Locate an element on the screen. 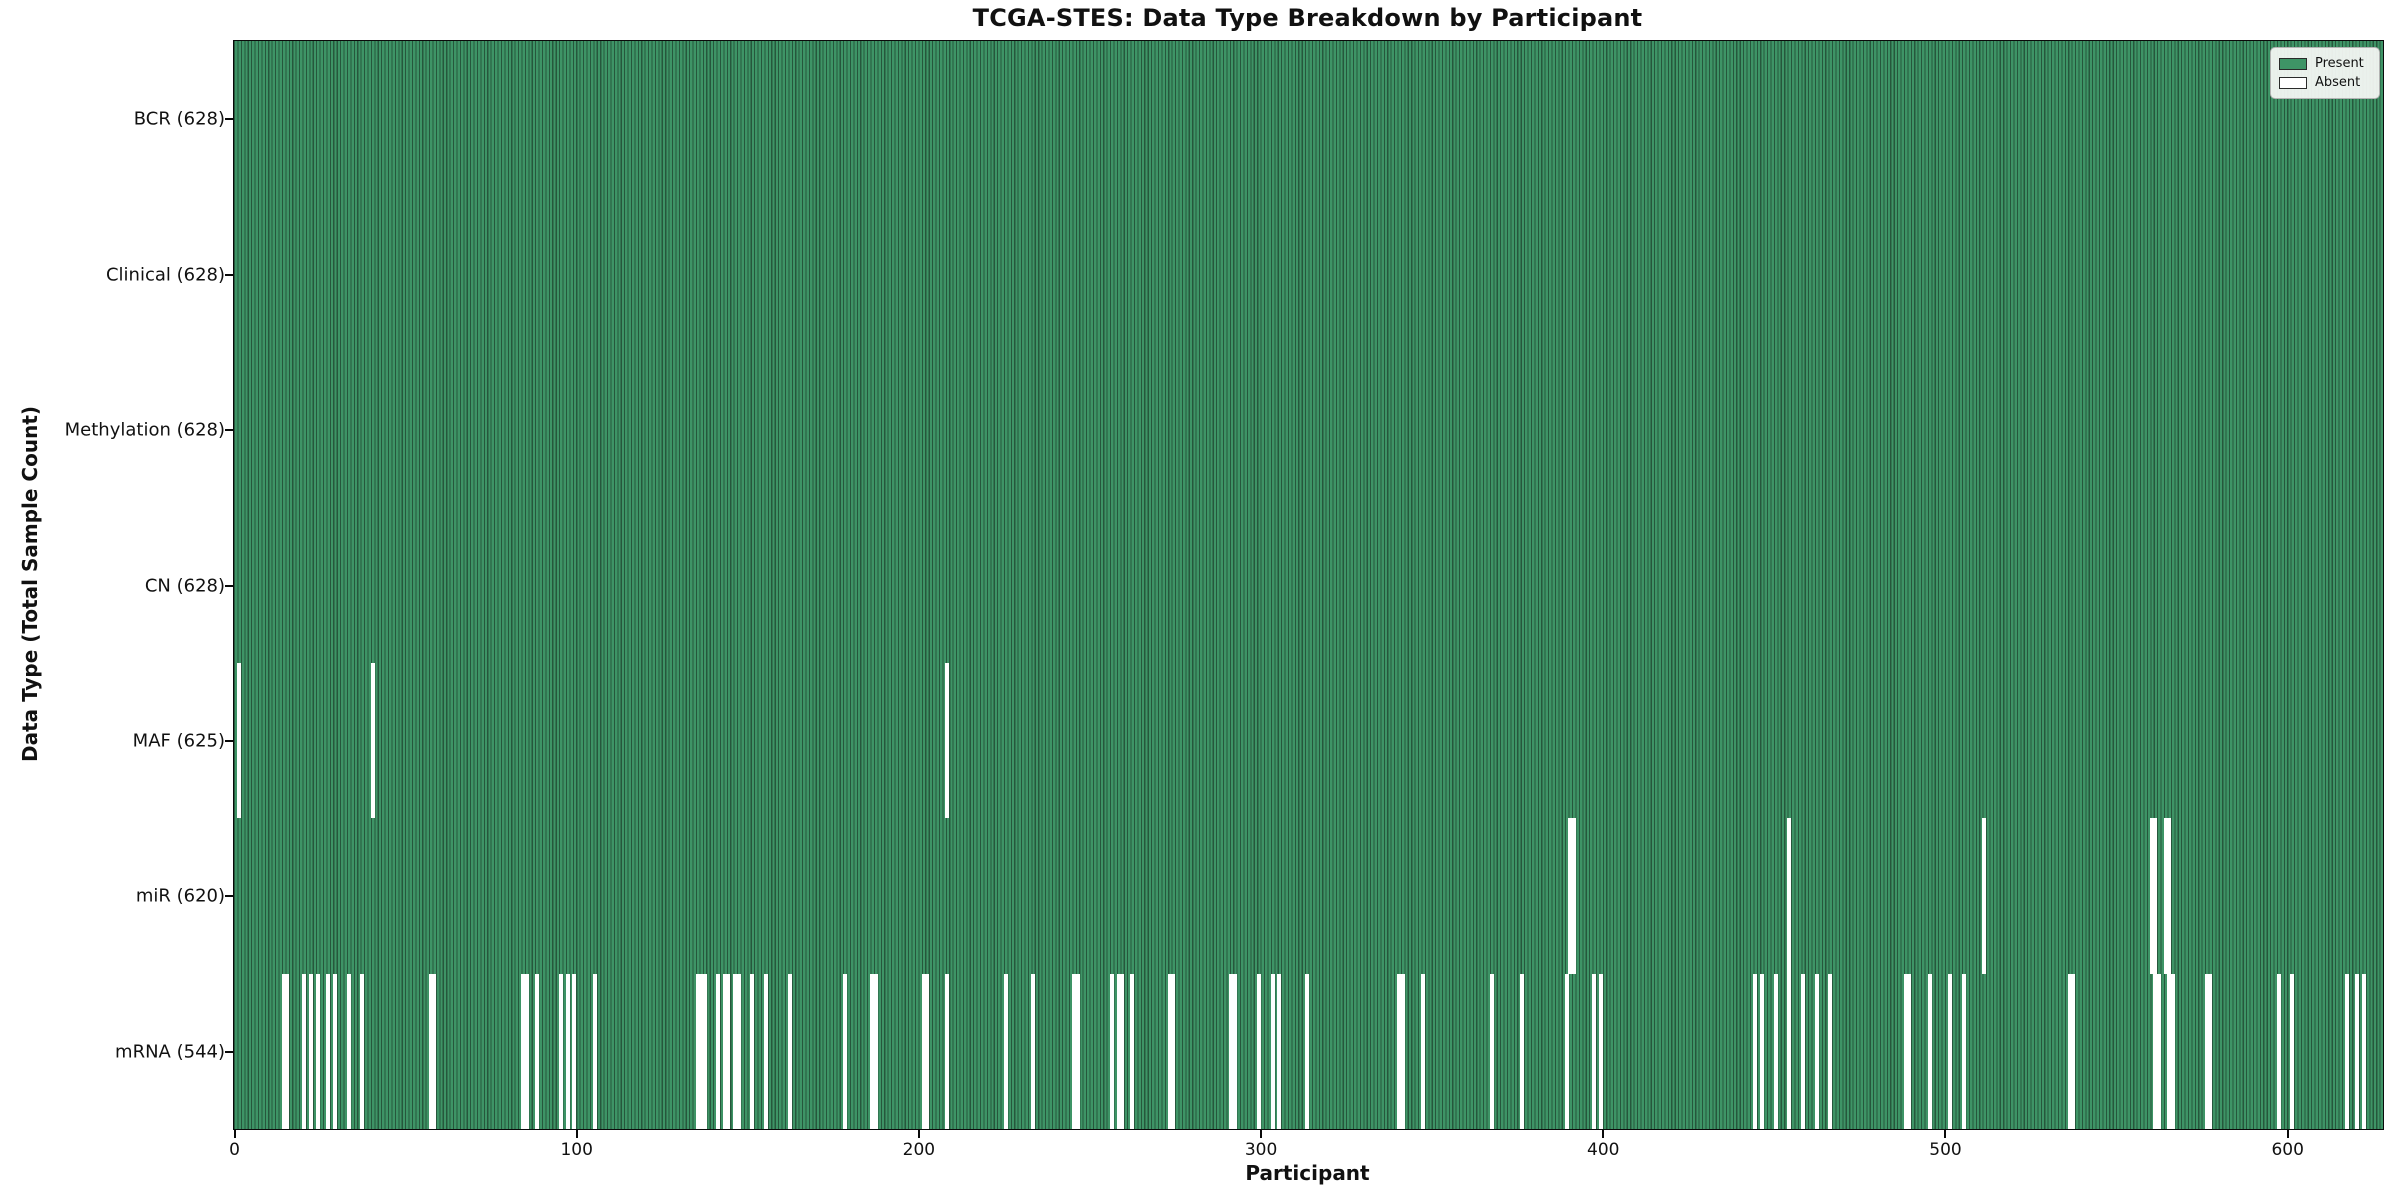 The image size is (2400, 1200). x-axis-title: Participant is located at coordinates (1307, 1173).